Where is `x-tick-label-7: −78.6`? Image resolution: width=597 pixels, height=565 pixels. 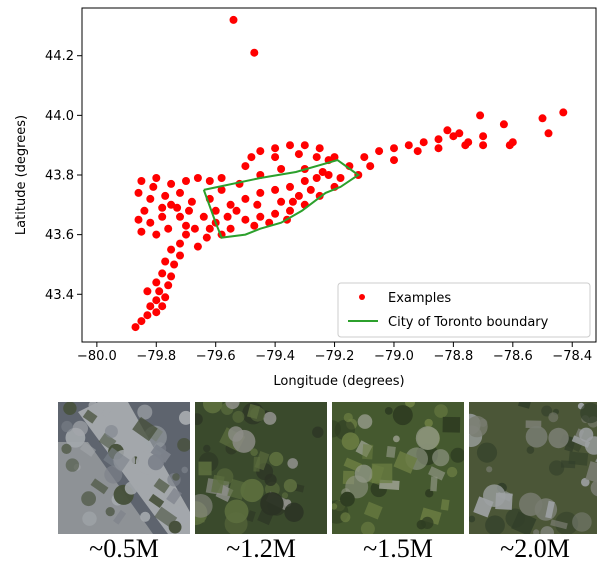 x-tick-label-7: −78.6 is located at coordinates (513, 356).